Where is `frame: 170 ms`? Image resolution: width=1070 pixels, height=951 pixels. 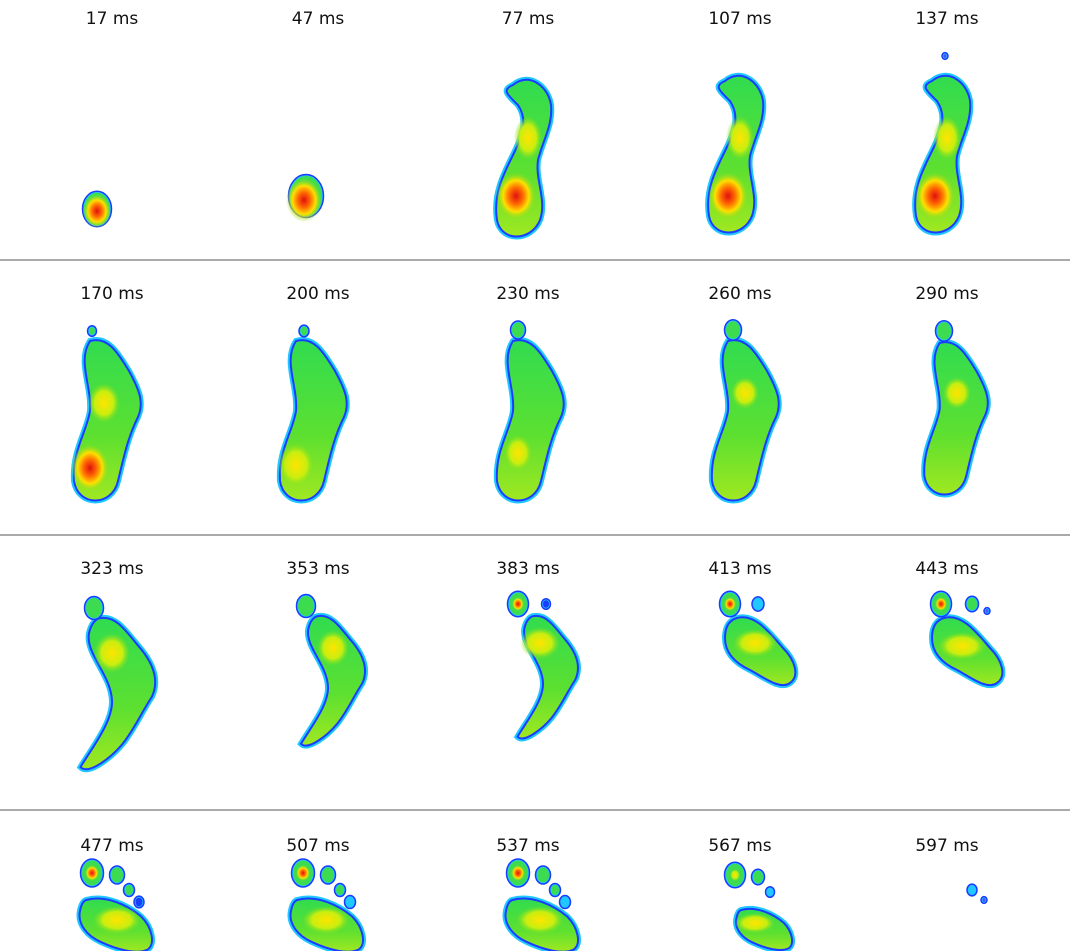
frame: 170 ms is located at coordinates (107, 394).